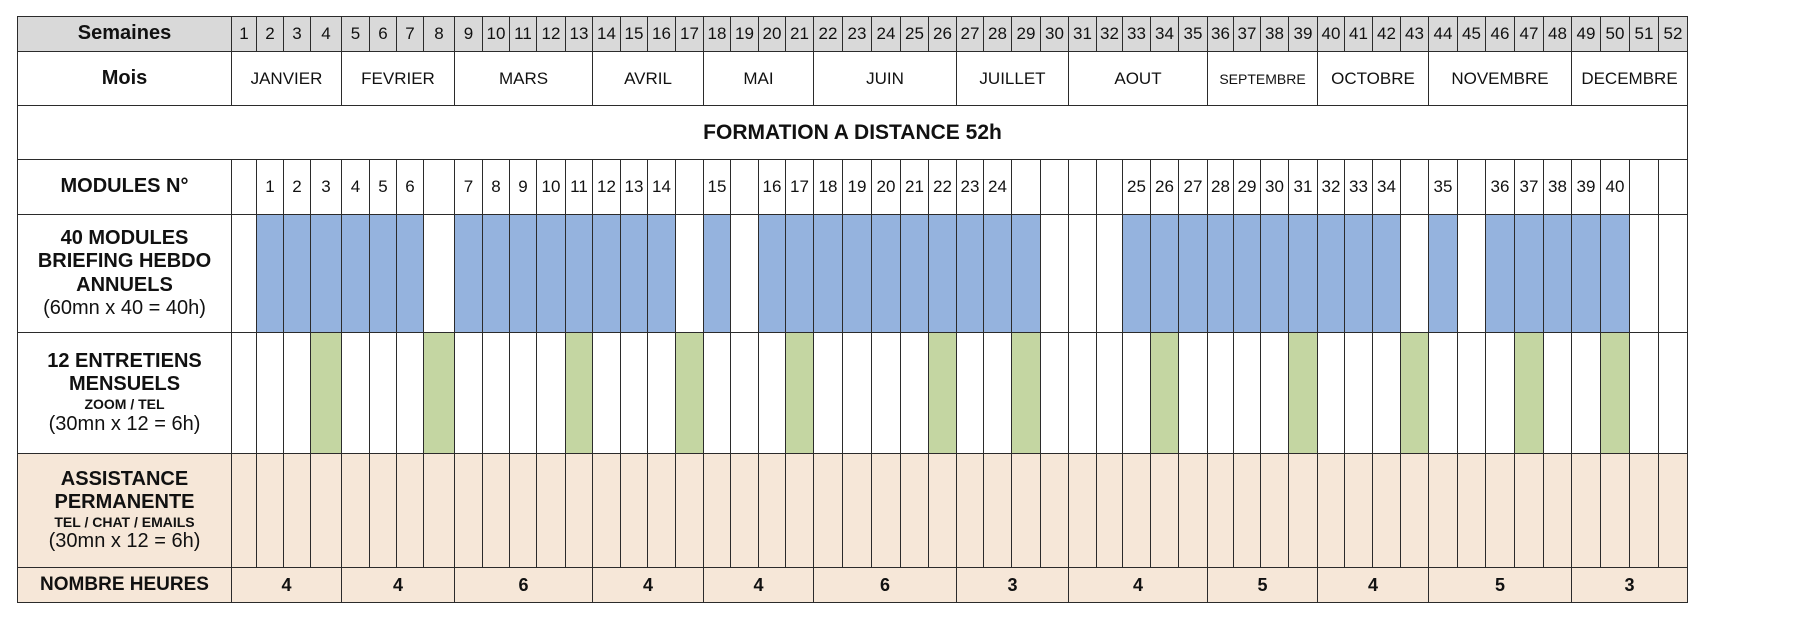  What do you see at coordinates (970, 34) in the screenshot?
I see `week-header-cell: 27` at bounding box center [970, 34].